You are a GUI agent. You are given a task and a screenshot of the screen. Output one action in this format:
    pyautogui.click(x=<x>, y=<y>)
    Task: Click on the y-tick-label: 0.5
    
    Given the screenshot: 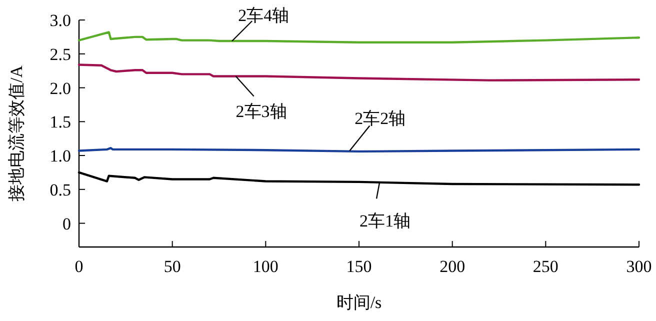 What is the action you would take?
    pyautogui.click(x=60, y=190)
    